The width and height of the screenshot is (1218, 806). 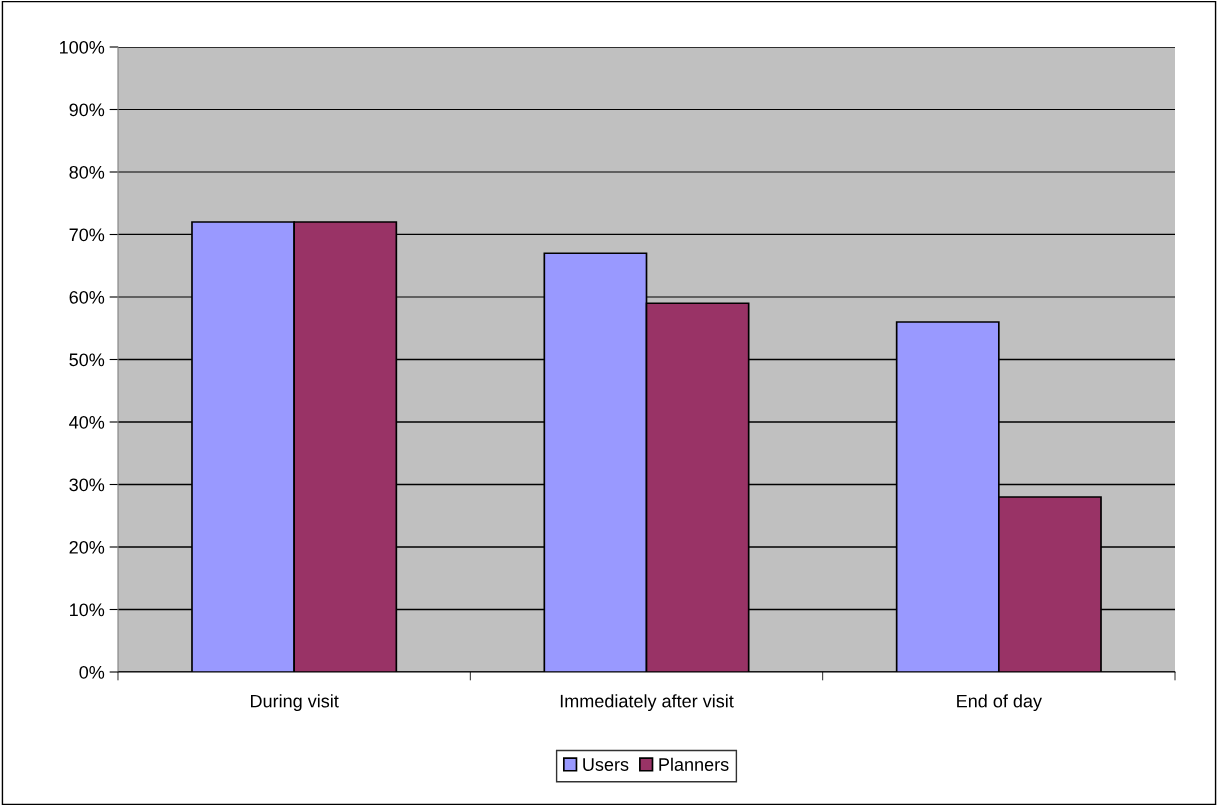 What do you see at coordinates (87, 297) in the screenshot?
I see `y-tick-label: 60%` at bounding box center [87, 297].